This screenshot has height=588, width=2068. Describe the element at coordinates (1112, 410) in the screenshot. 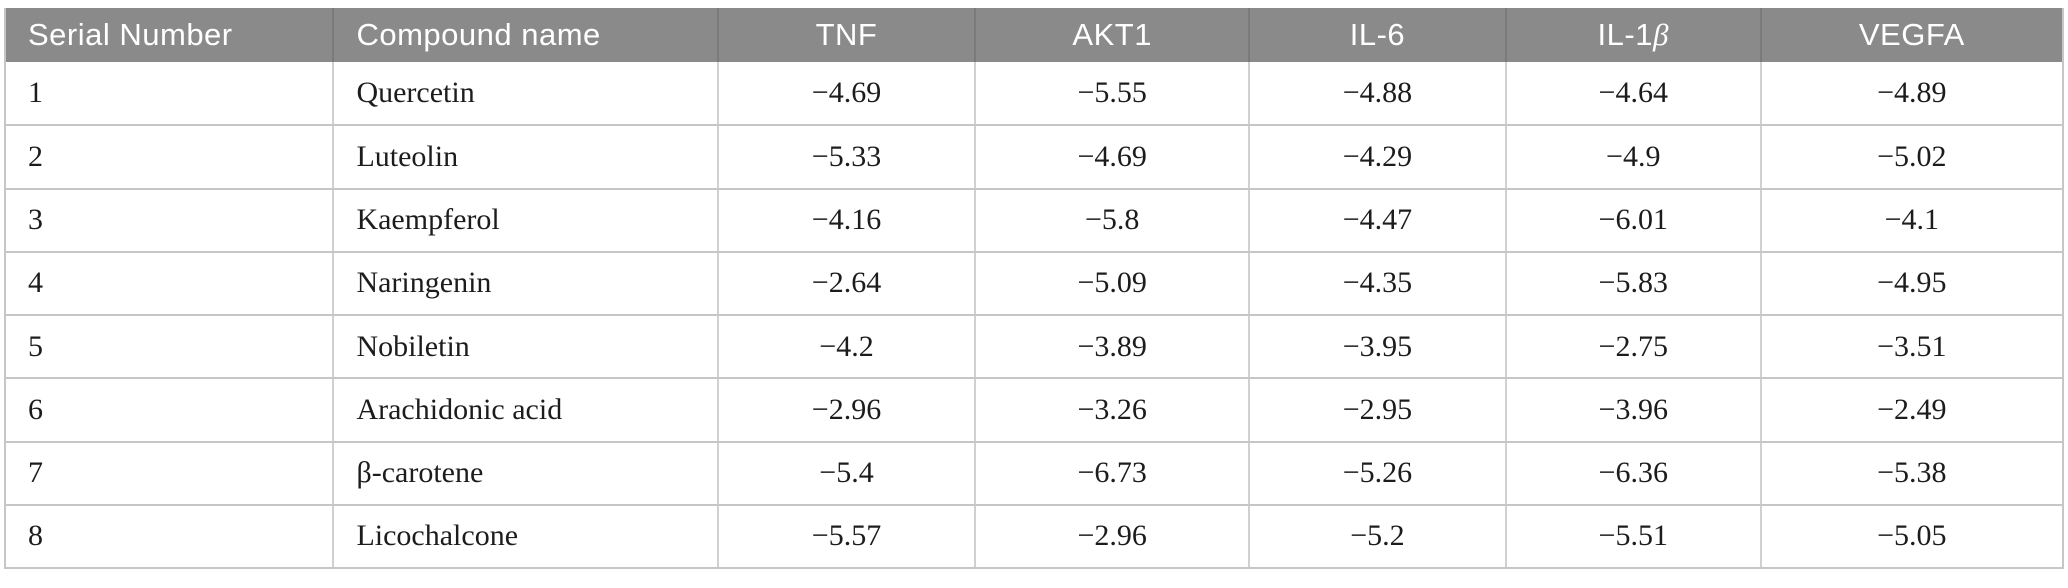

I see `cell-akt1: −3.26` at that location.